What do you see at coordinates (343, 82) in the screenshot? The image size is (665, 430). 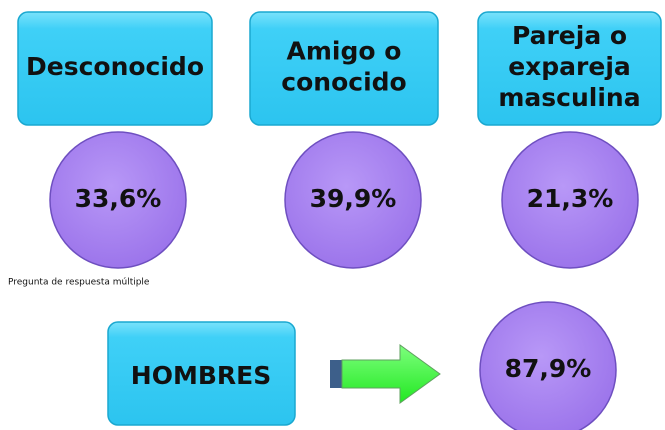 I see `category-label: conocido` at bounding box center [343, 82].